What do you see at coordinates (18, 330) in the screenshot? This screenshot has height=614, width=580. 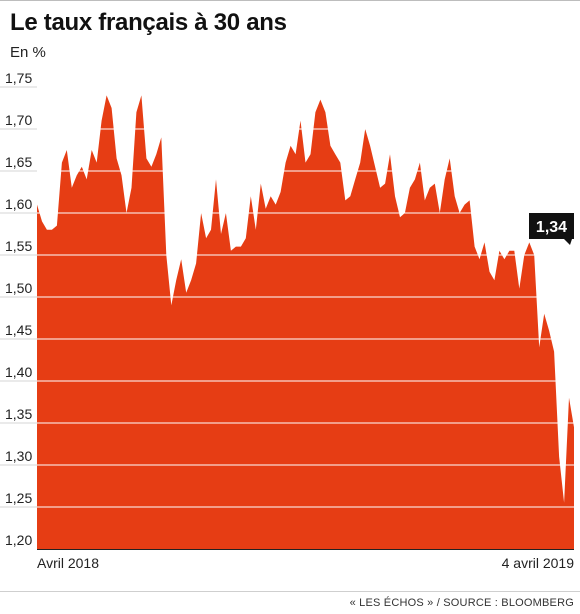 I see `y-tick-label: 1,45` at bounding box center [18, 330].